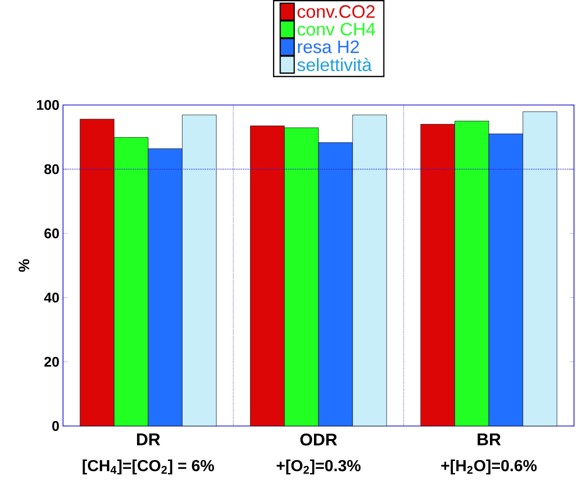 The height and width of the screenshot is (492, 576). I want to click on x-tick-label: DR, so click(148, 440).